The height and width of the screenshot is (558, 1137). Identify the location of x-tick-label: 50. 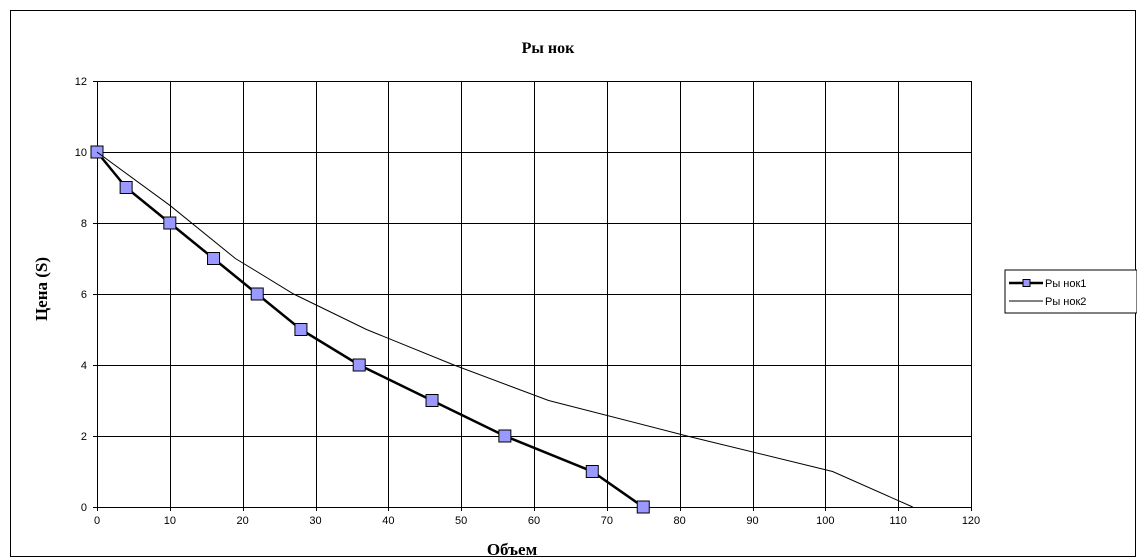
(461, 521).